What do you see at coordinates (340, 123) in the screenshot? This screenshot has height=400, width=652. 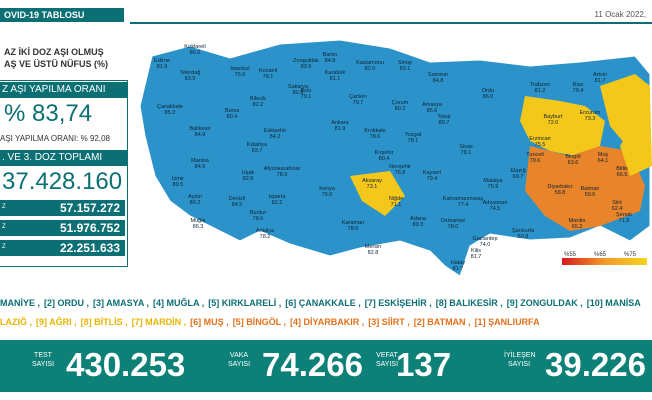 I see `province-name: Ankara` at bounding box center [340, 123].